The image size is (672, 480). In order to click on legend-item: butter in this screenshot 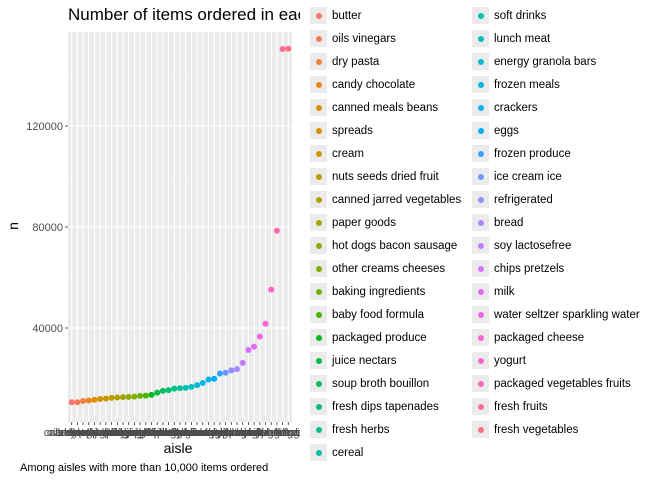, I will do `click(335, 15)`.